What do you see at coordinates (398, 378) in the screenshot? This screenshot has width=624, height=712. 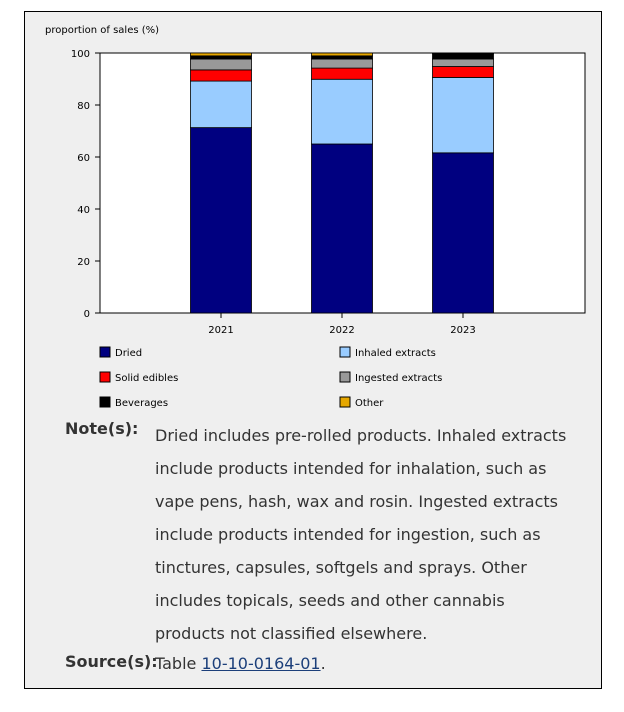 I see `legend-label: Ingested extracts` at bounding box center [398, 378].